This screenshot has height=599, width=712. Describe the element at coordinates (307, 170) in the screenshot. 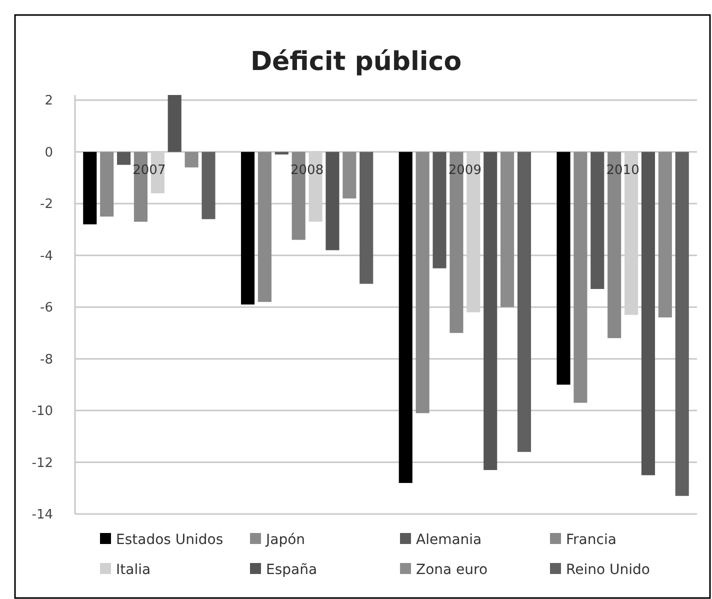

I see `x-tick-label: 2008` at that location.